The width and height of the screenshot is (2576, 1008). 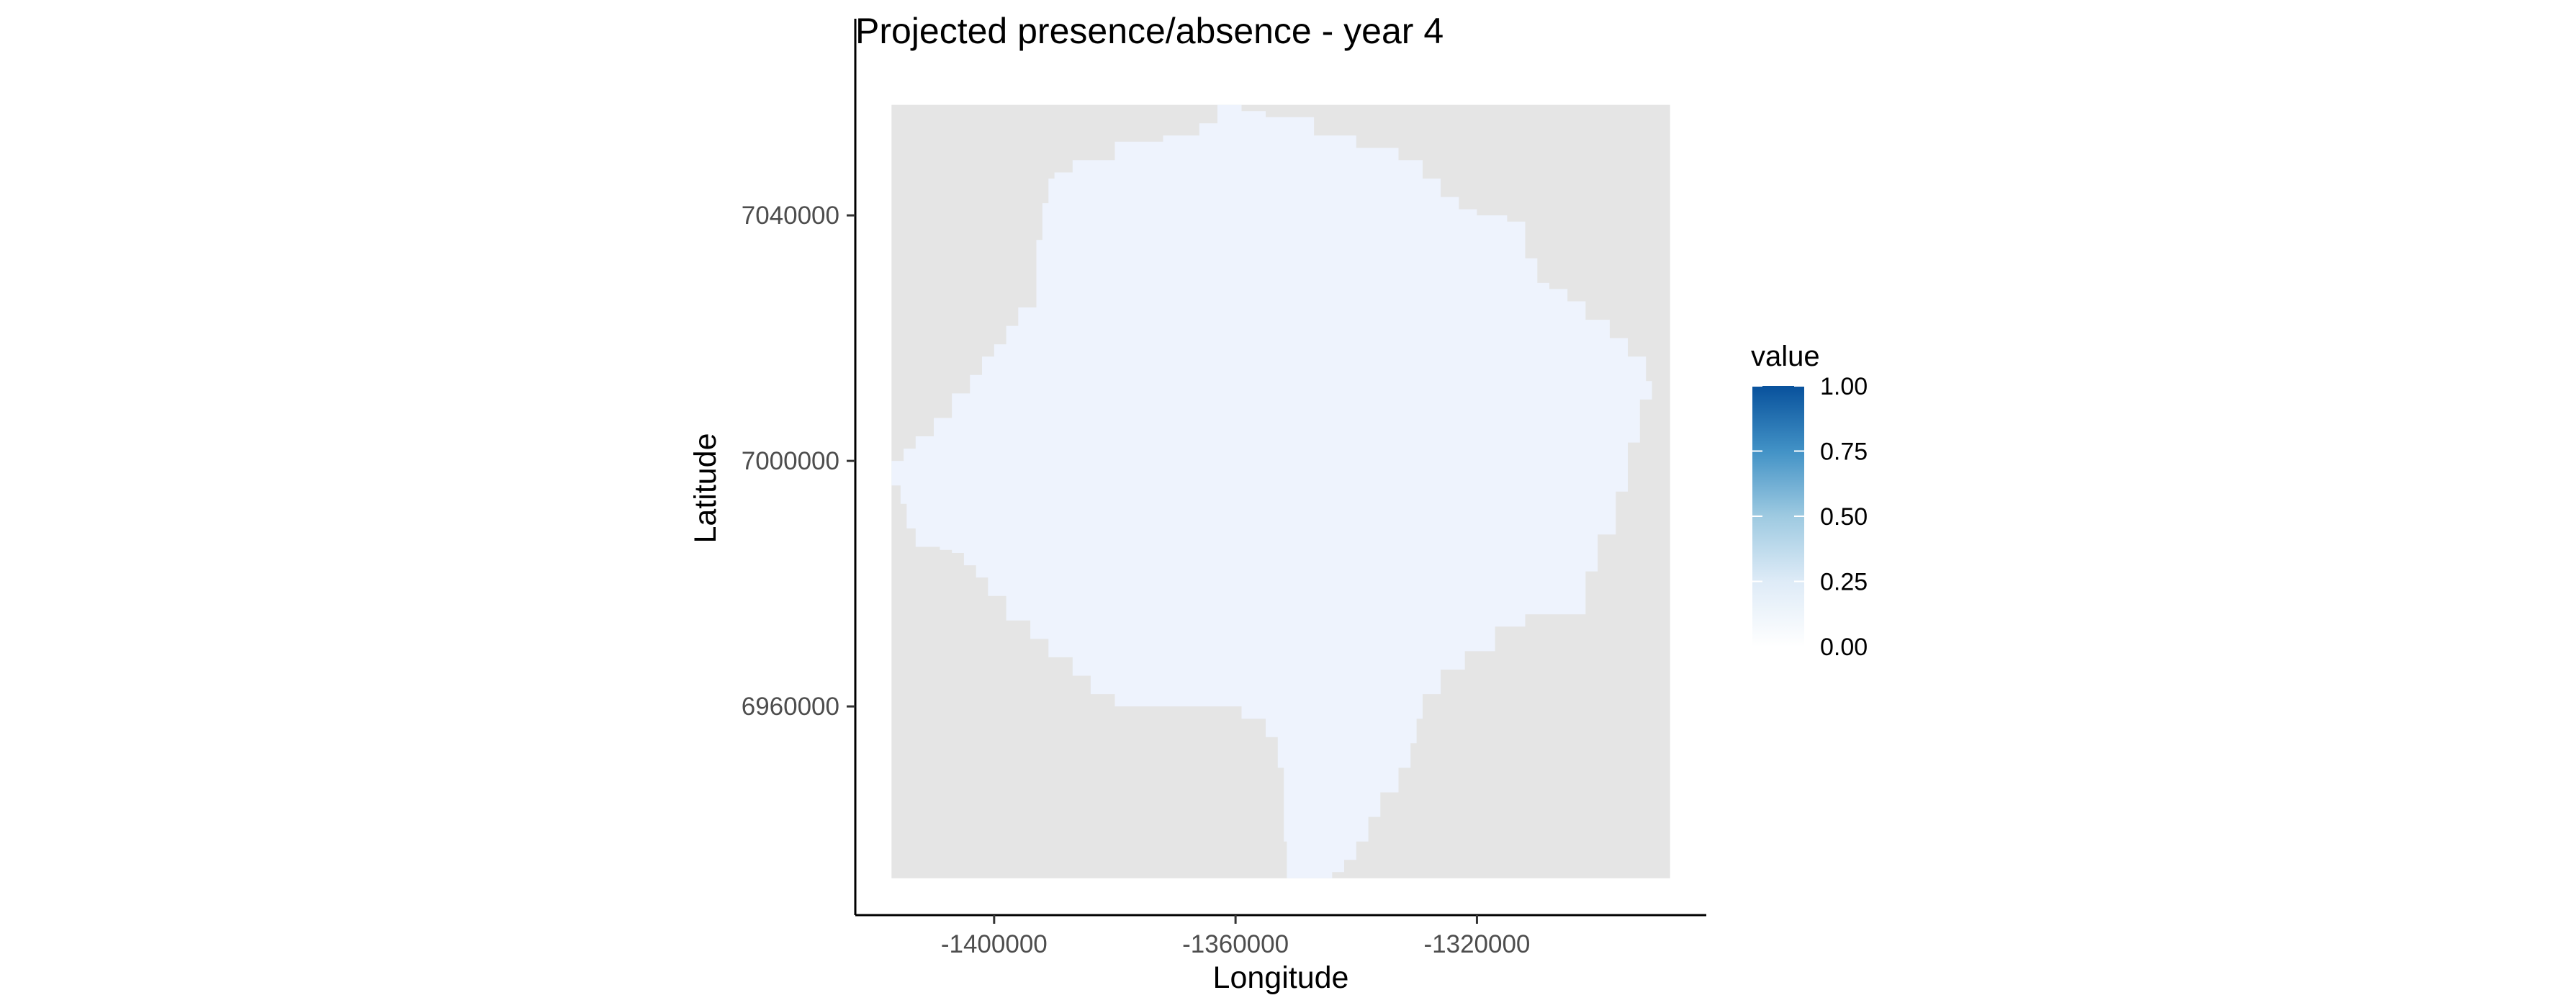 I want to click on x-tick-label: -1400000, so click(x=994, y=944).